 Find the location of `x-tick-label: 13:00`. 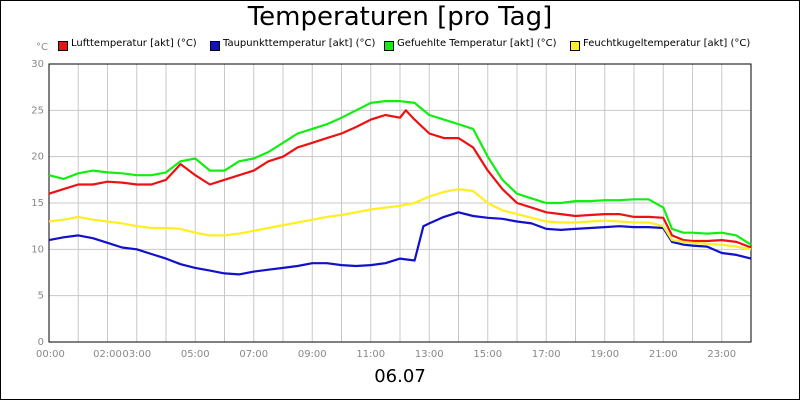

x-tick-label: 13:00 is located at coordinates (429, 354).